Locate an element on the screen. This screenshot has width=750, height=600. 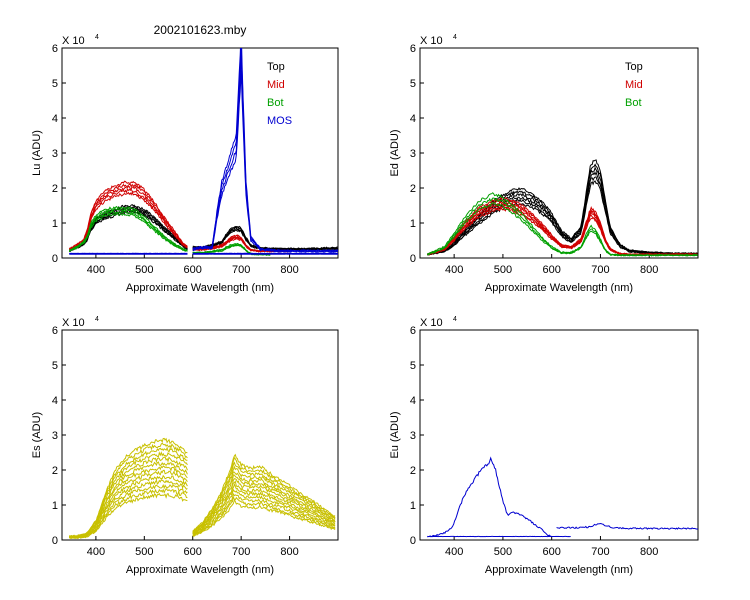
y-axis-label: Eu (ADU) is located at coordinates (395, 434).